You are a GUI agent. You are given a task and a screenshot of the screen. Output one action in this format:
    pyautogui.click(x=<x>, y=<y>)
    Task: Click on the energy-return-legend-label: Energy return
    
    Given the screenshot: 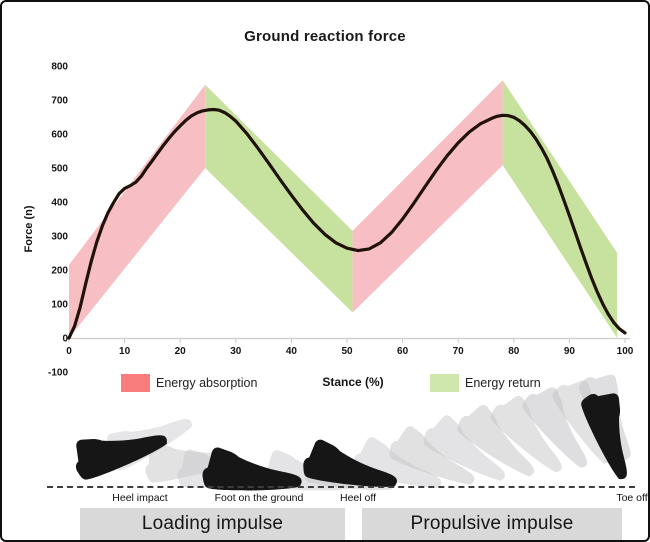 What is the action you would take?
    pyautogui.click(x=503, y=383)
    